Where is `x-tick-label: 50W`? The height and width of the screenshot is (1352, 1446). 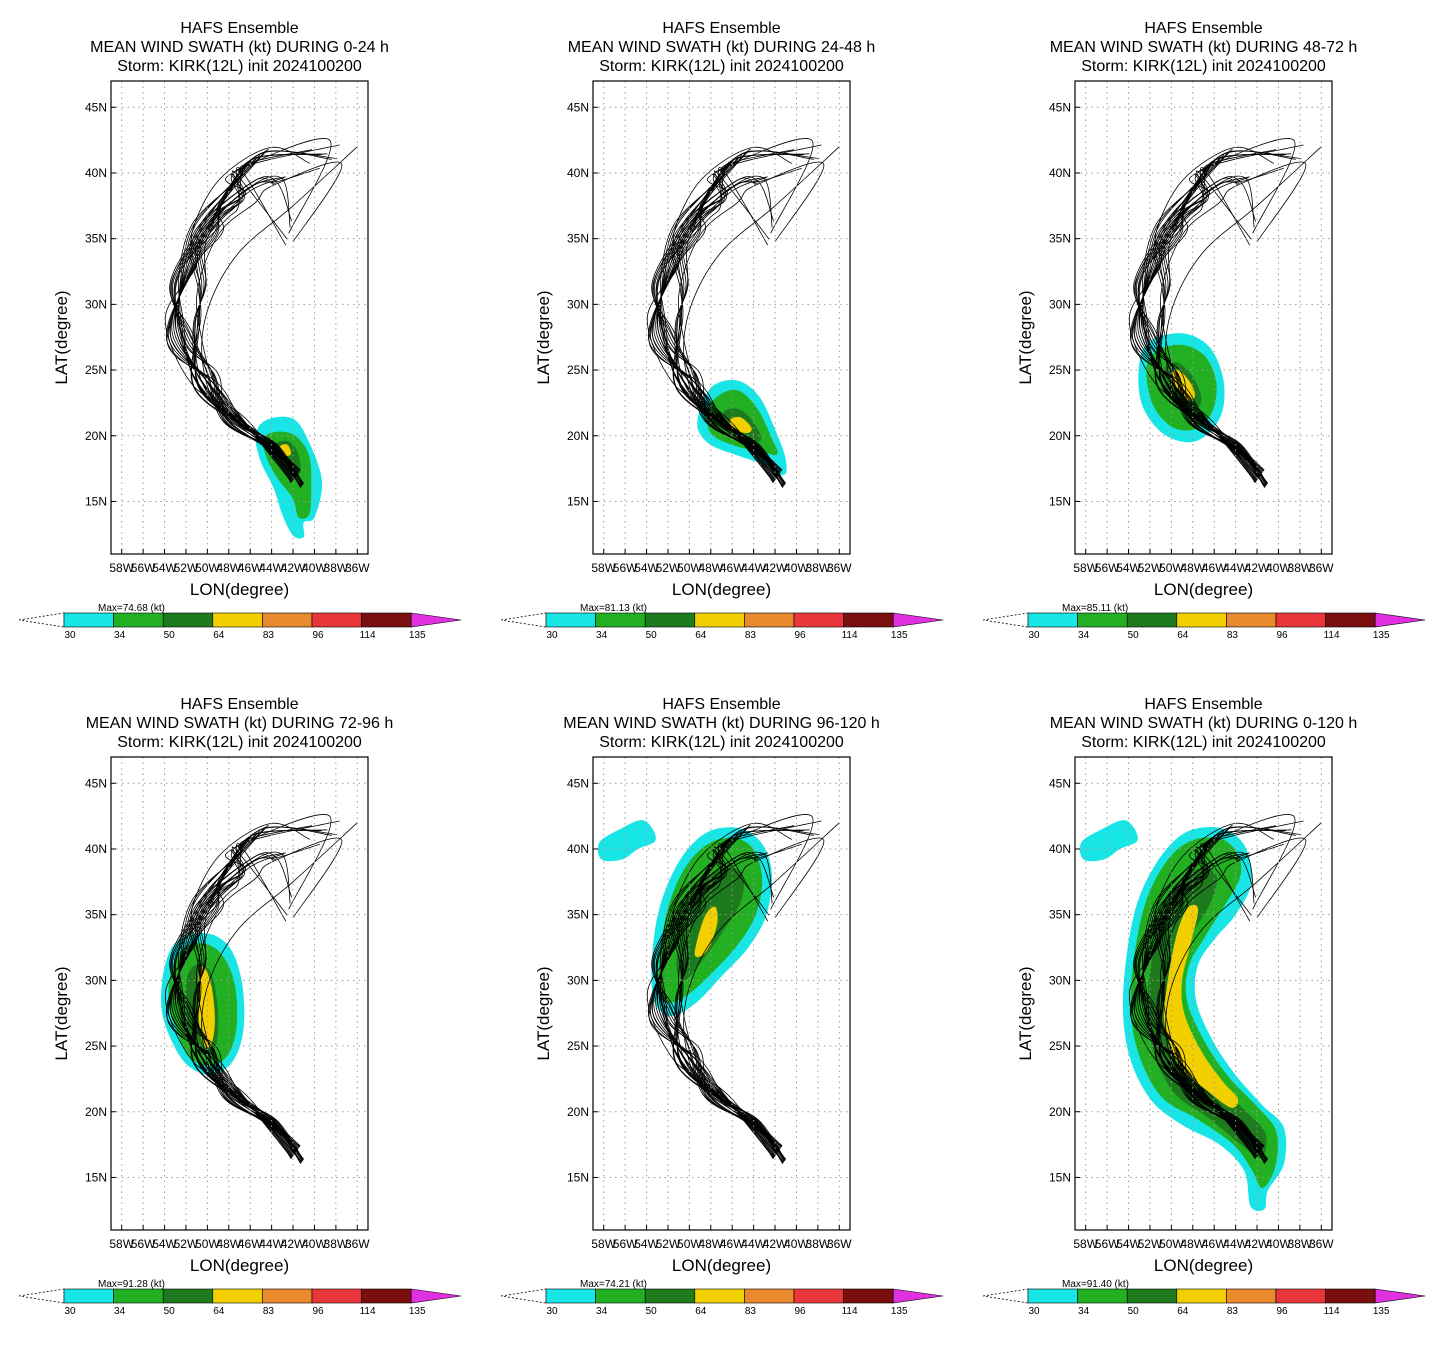 x-tick-label: 50W is located at coordinates (207, 568).